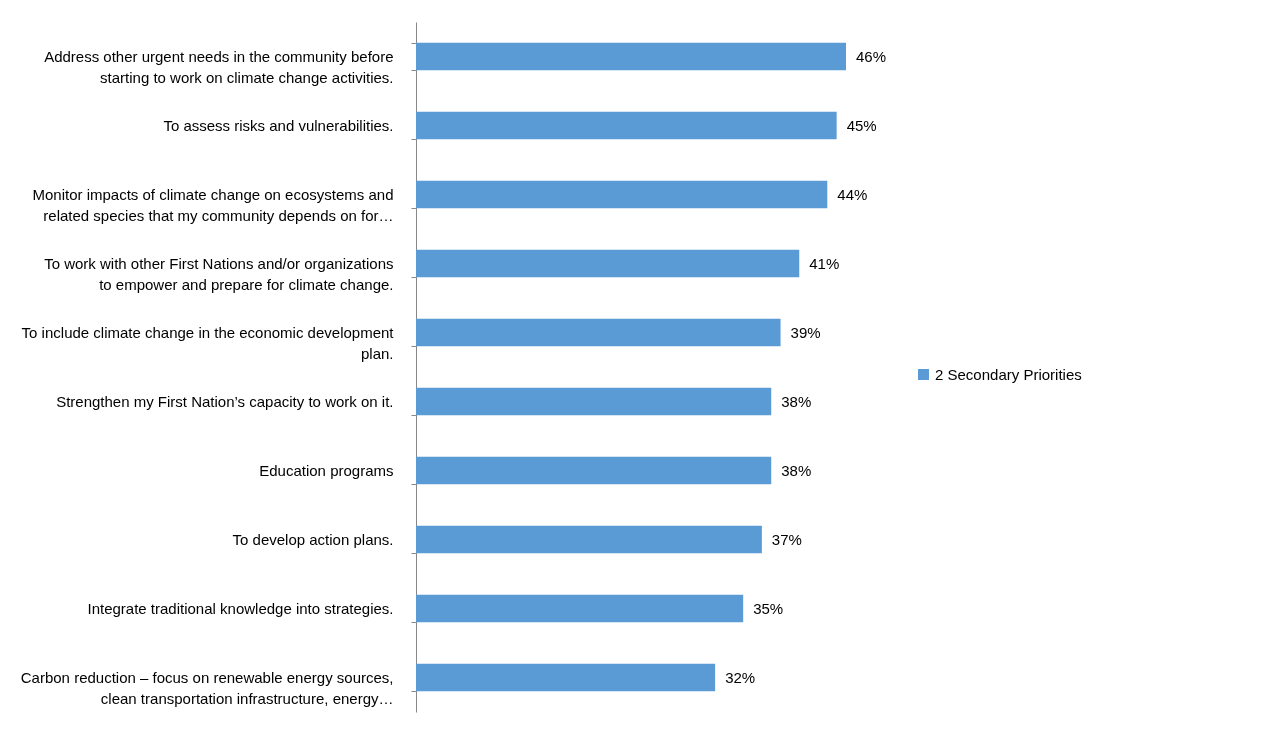 The height and width of the screenshot is (753, 1268). I want to click on data-label: 44%, so click(852, 194).